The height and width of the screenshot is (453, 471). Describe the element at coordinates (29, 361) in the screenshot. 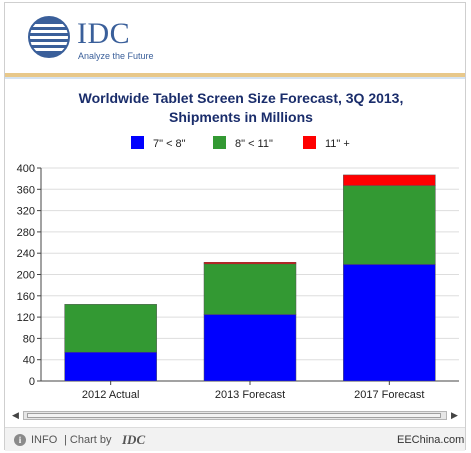

I see `y-tick-label-1: 40` at that location.